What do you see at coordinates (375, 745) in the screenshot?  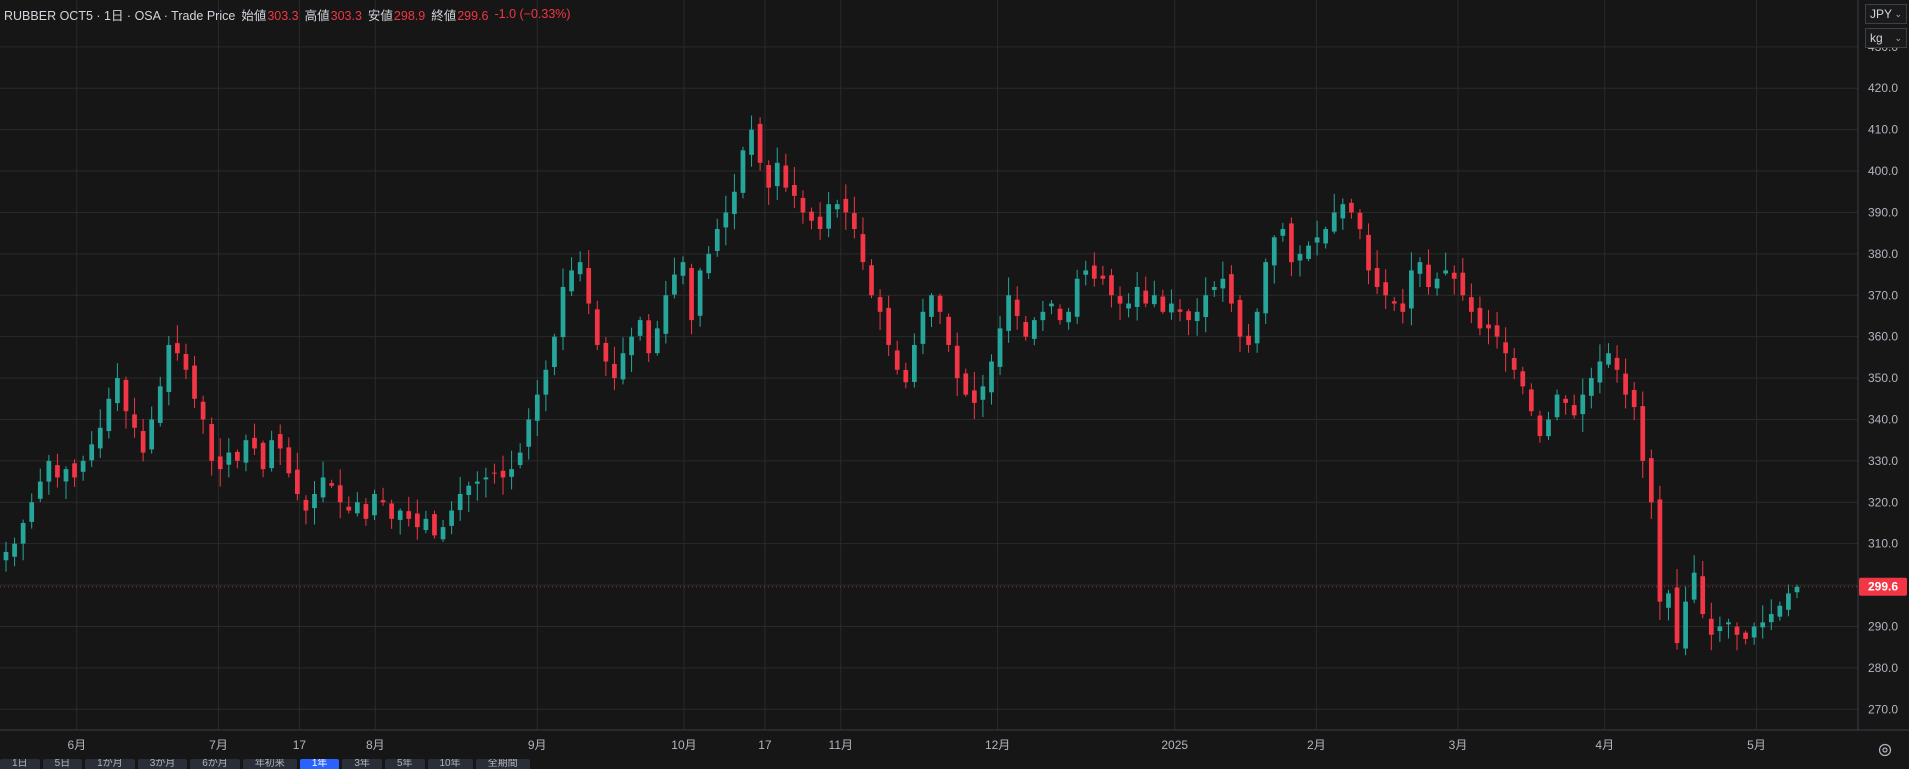 I see `x-tick-label: 8月` at bounding box center [375, 745].